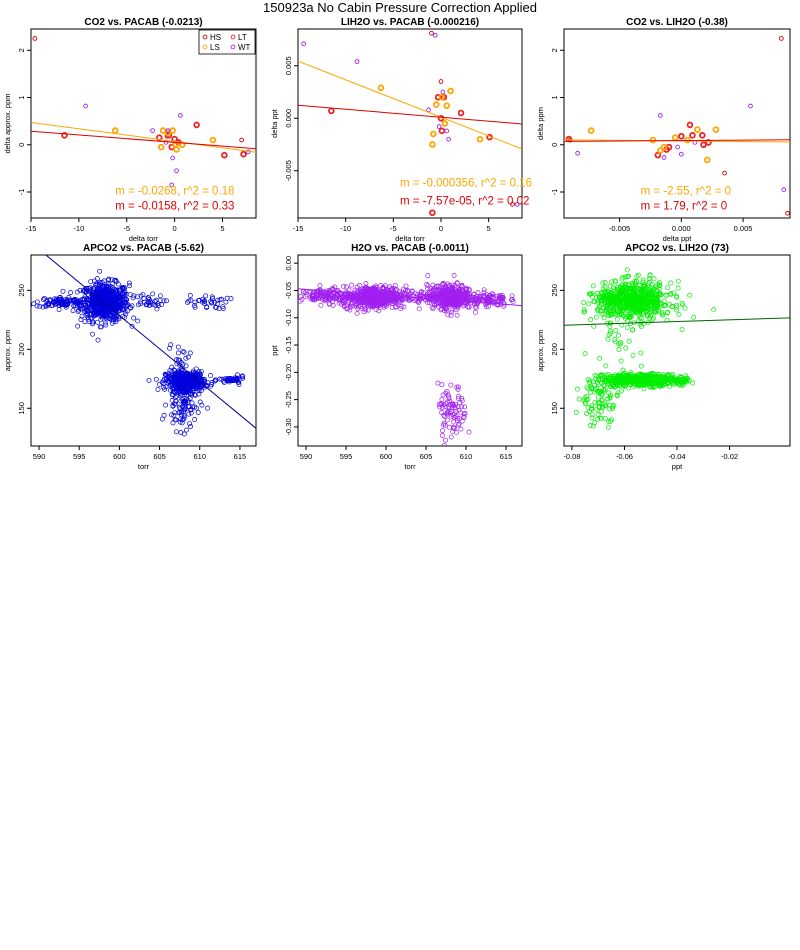  I want to click on x-tick-label: -15, so click(298, 228).